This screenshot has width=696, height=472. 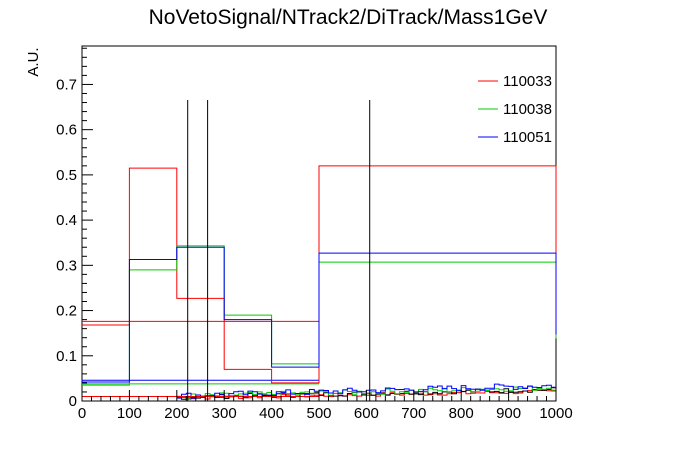 What do you see at coordinates (348, 17) in the screenshot?
I see `chart-title: NoVetoSignal/NTrack2/DiTrack/Mass1GeV` at bounding box center [348, 17].